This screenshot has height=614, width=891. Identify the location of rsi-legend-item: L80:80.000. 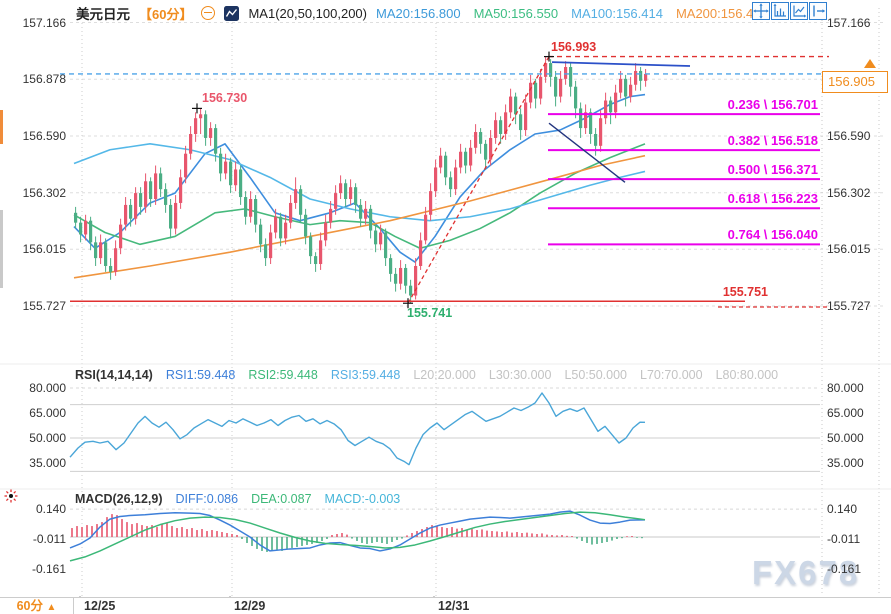
(747, 375).